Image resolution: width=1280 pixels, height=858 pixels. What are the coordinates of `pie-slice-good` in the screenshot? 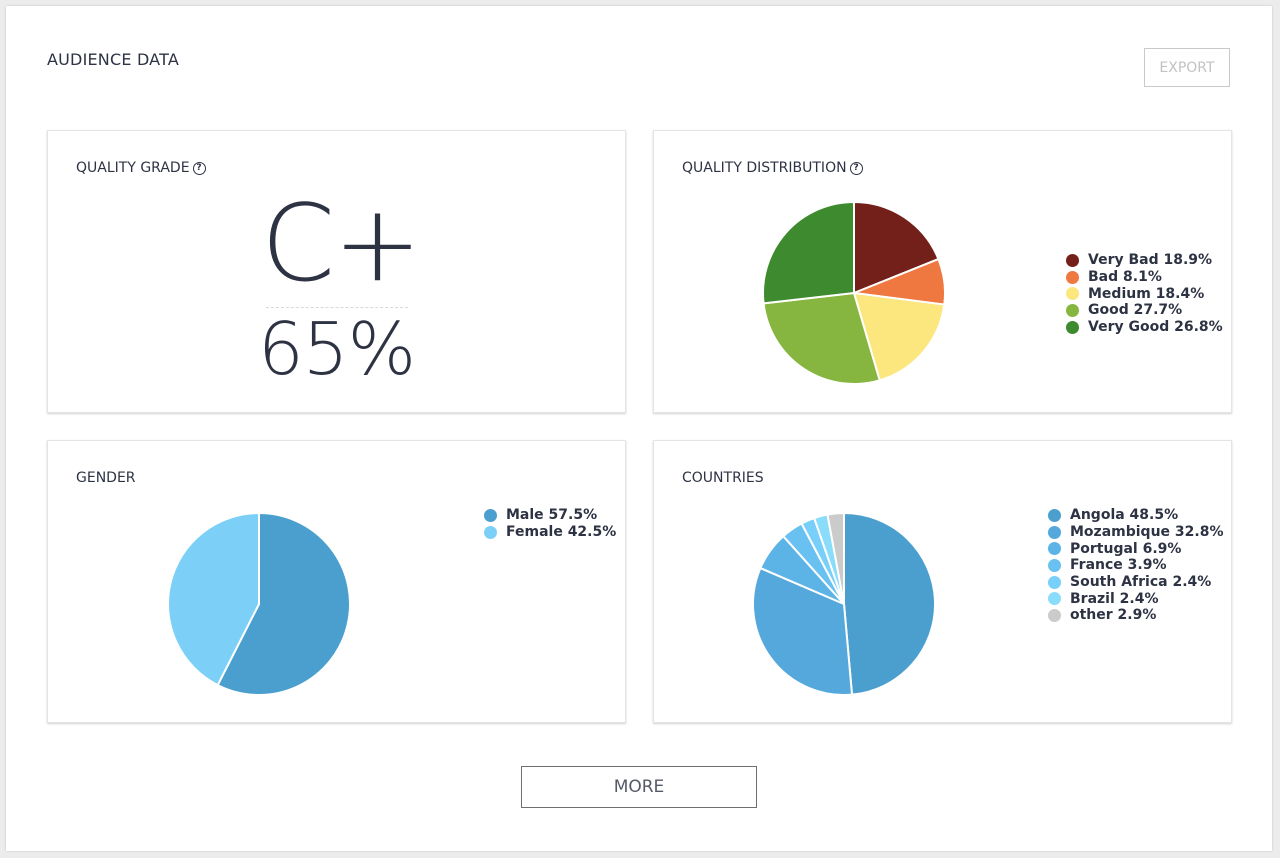 It's located at (821, 338).